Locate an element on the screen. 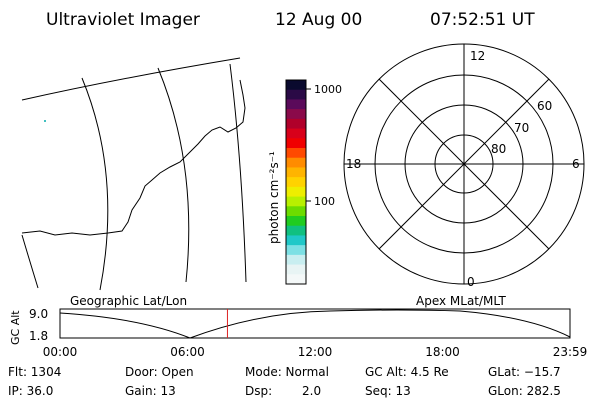 The width and height of the screenshot is (600, 400). map-coastline is located at coordinates (133, 157).